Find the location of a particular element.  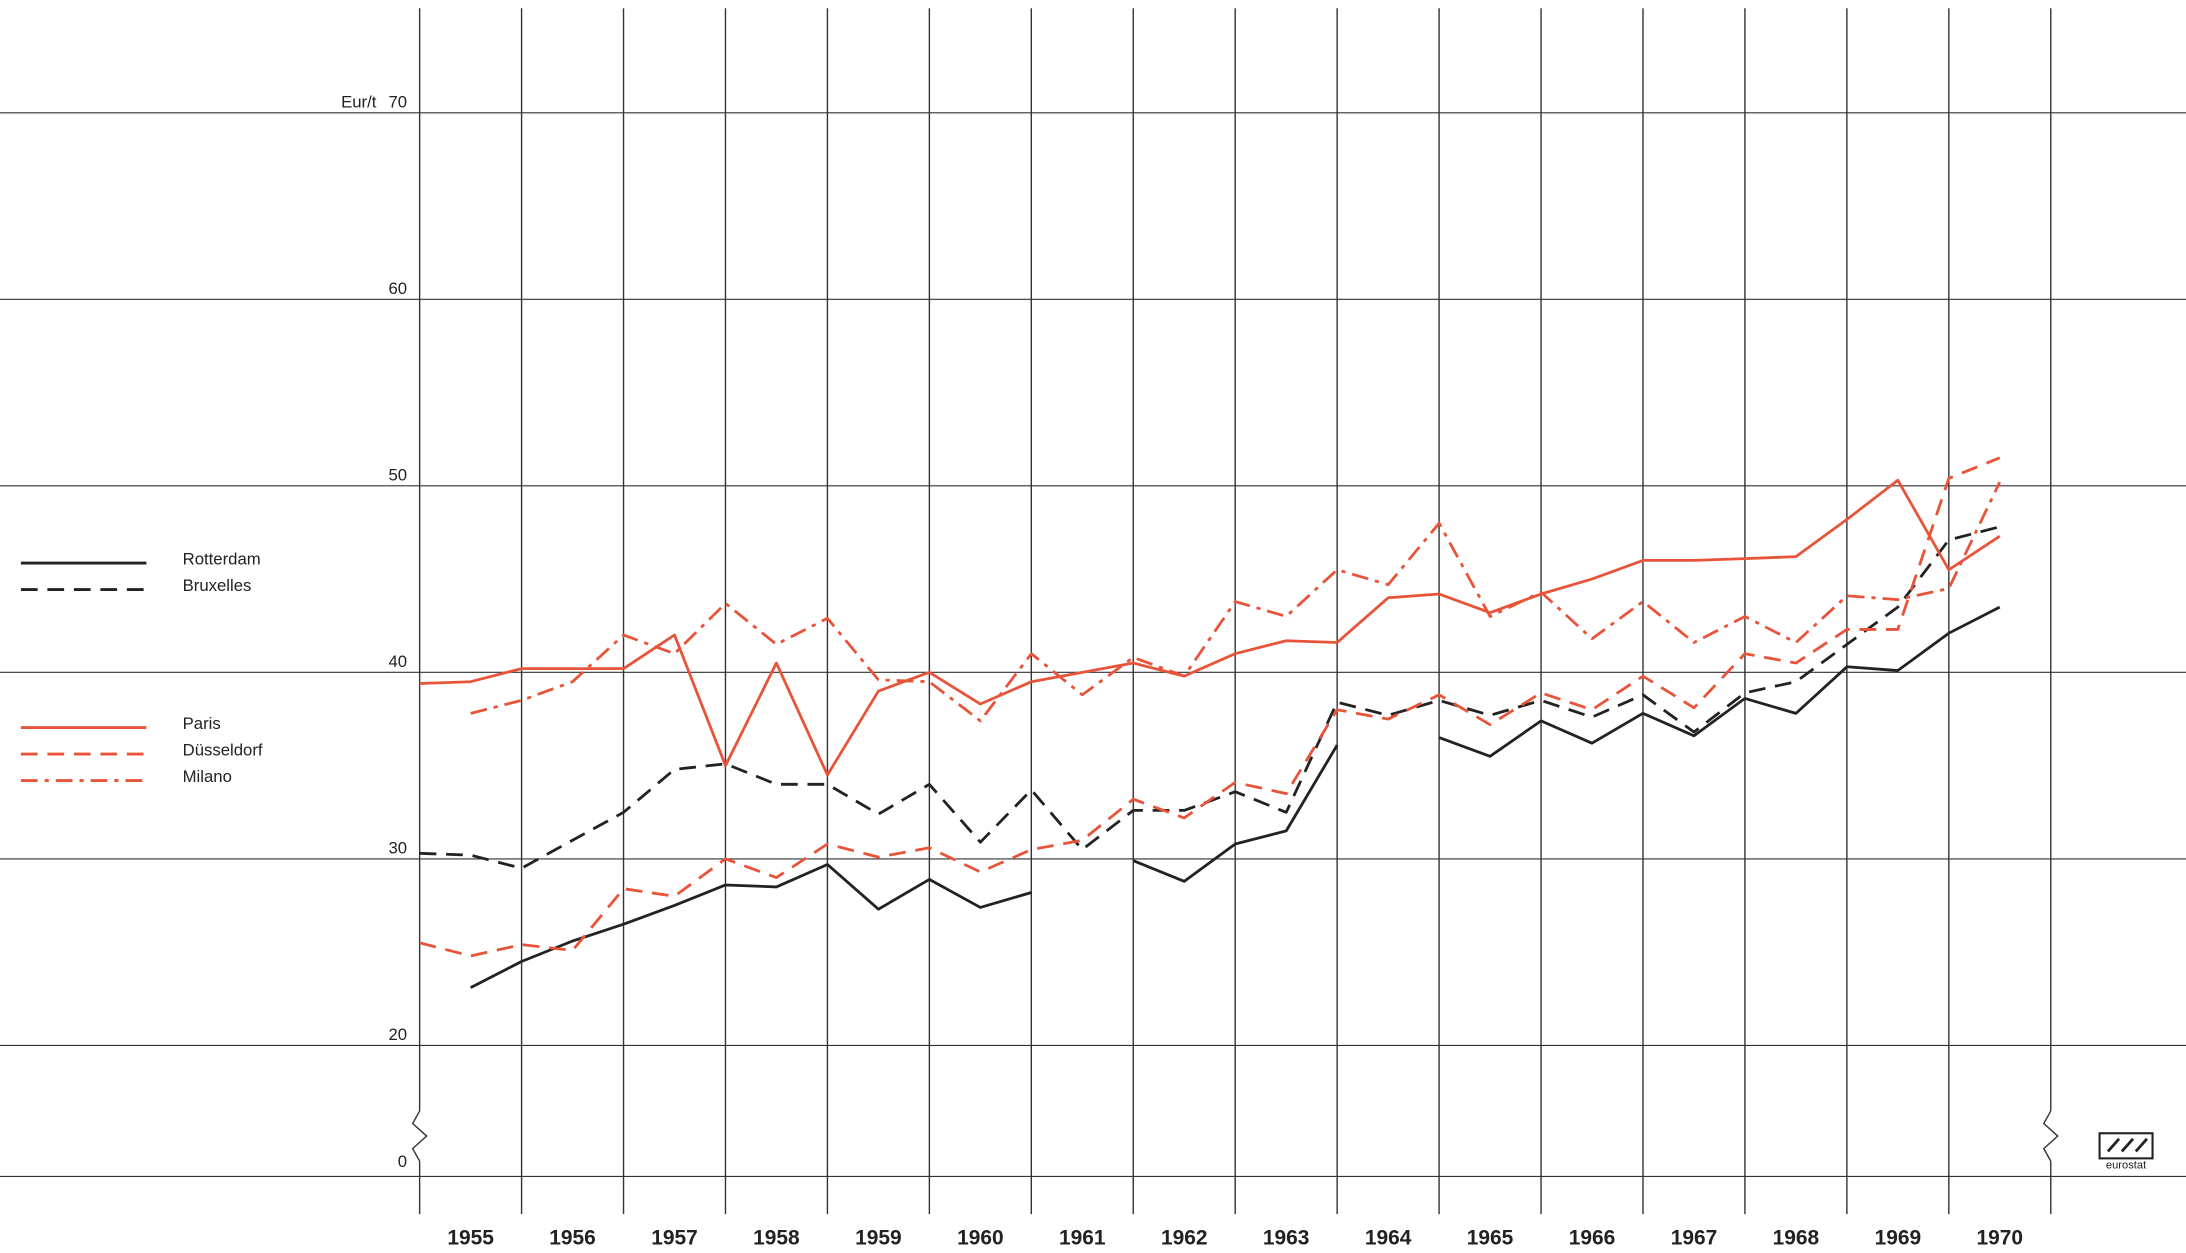

x-tick-label: 1958 is located at coordinates (776, 1238).